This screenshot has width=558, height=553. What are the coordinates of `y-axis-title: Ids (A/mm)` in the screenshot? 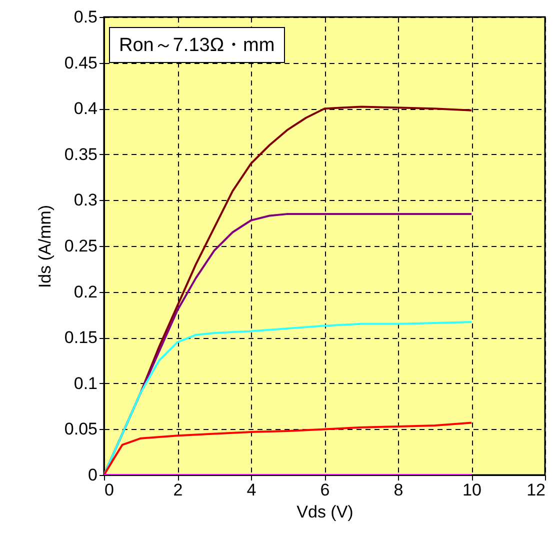 It's located at (44, 246).